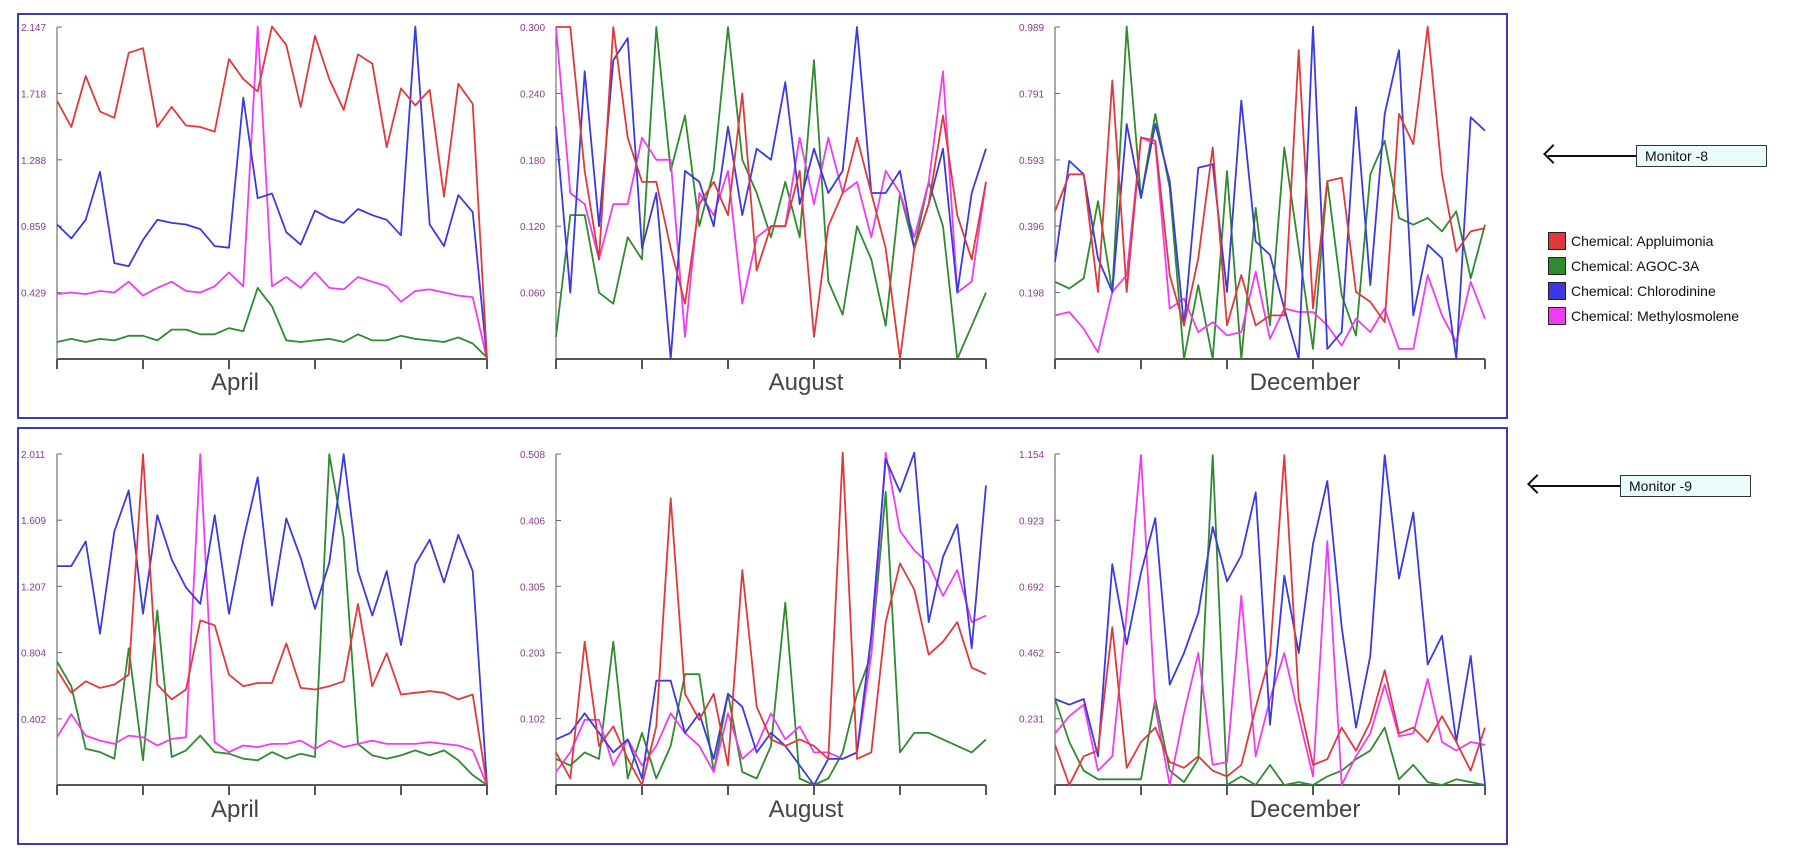 The height and width of the screenshot is (857, 1800). I want to click on y-tick-label: 0.300, so click(532, 28).